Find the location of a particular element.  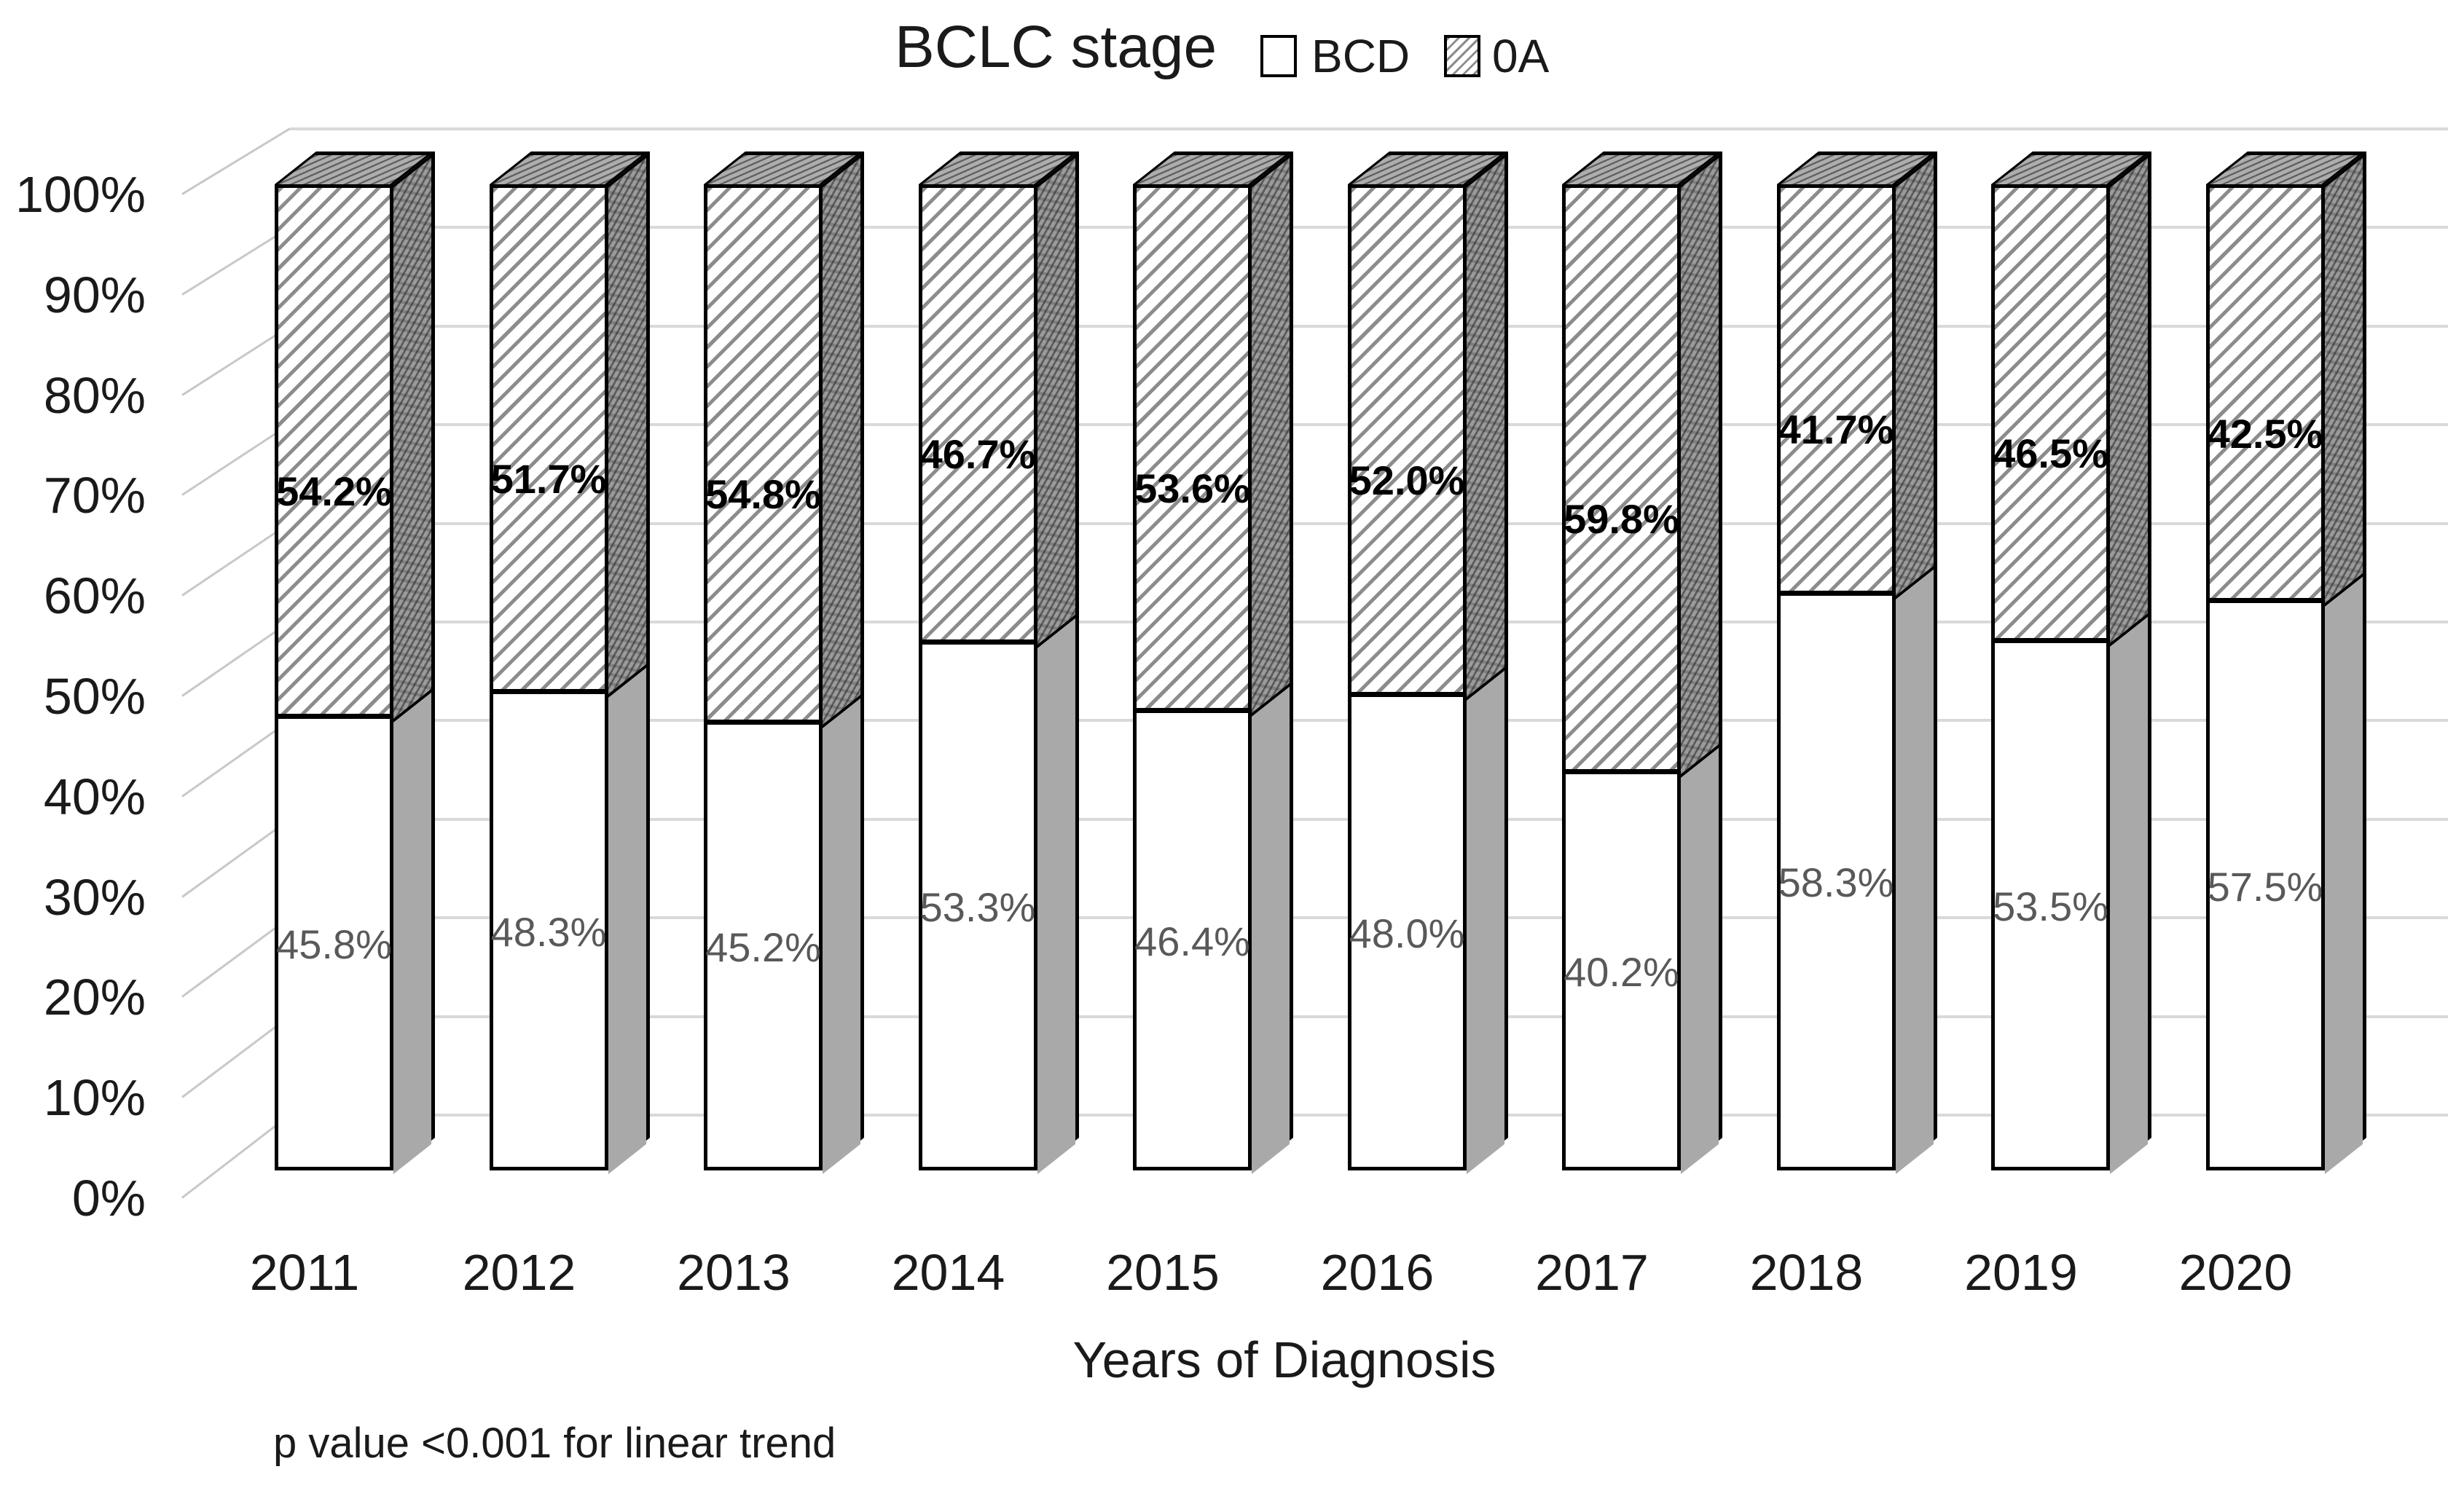

y-axis-tick-label: 20% is located at coordinates (95, 998).